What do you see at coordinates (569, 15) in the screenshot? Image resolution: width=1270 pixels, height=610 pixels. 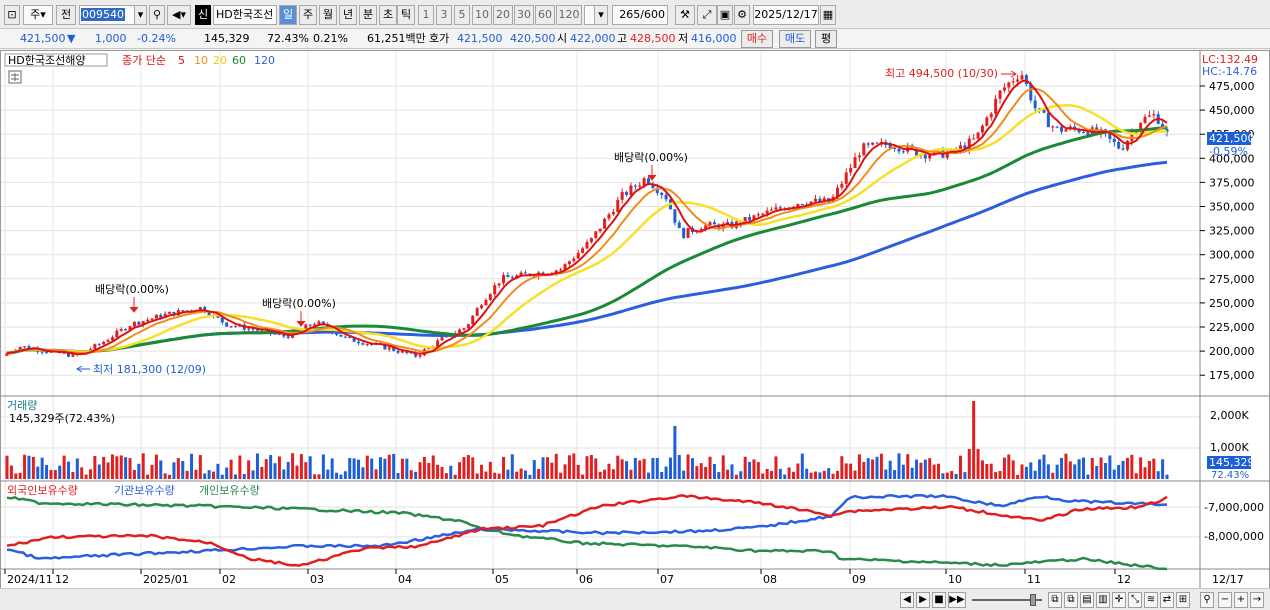 I see `tick-120-button: 120` at bounding box center [569, 15].